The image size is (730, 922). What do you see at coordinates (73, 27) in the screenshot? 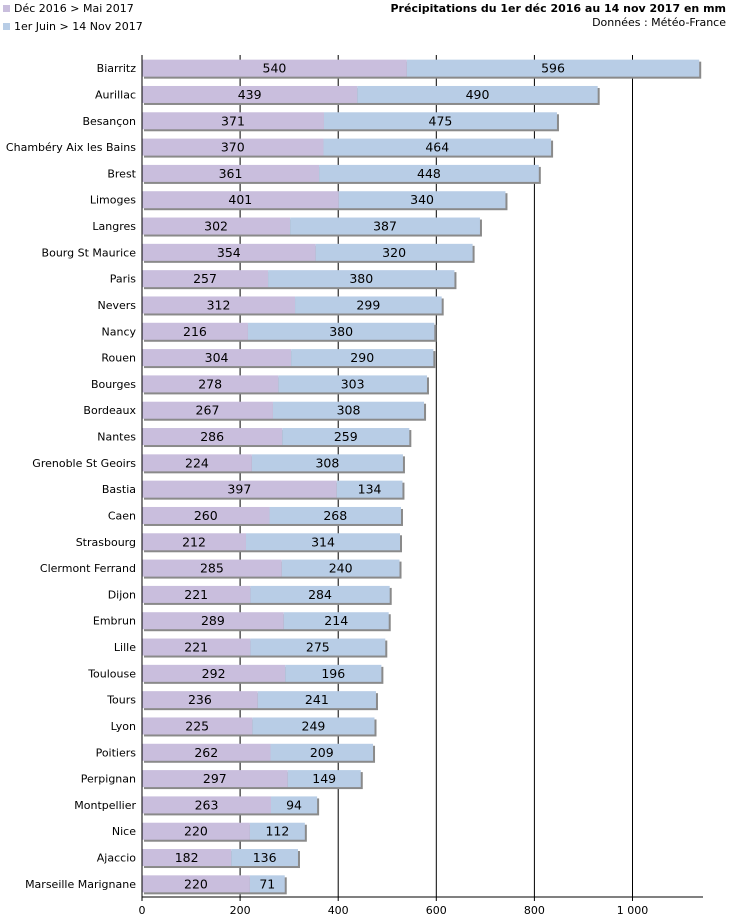
I see `legend-item-series-2: 1er Juin > 14 Nov 2017` at bounding box center [73, 27].